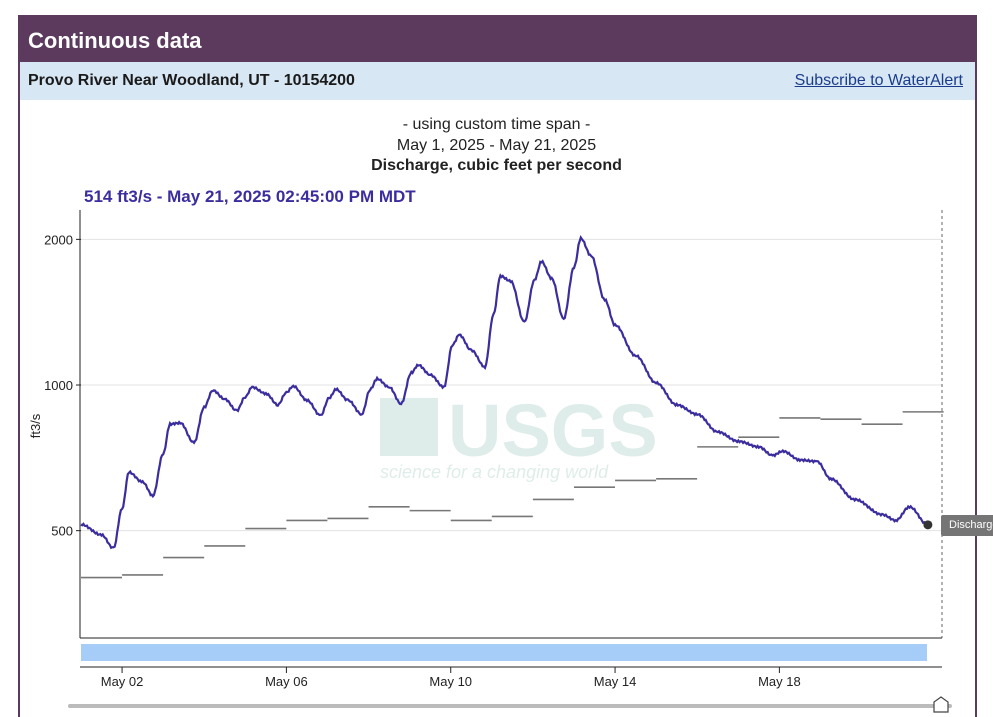 This screenshot has height=717, width=993. I want to click on site-name: Provo River Near Woodland, UT - 10154200, so click(191, 80).